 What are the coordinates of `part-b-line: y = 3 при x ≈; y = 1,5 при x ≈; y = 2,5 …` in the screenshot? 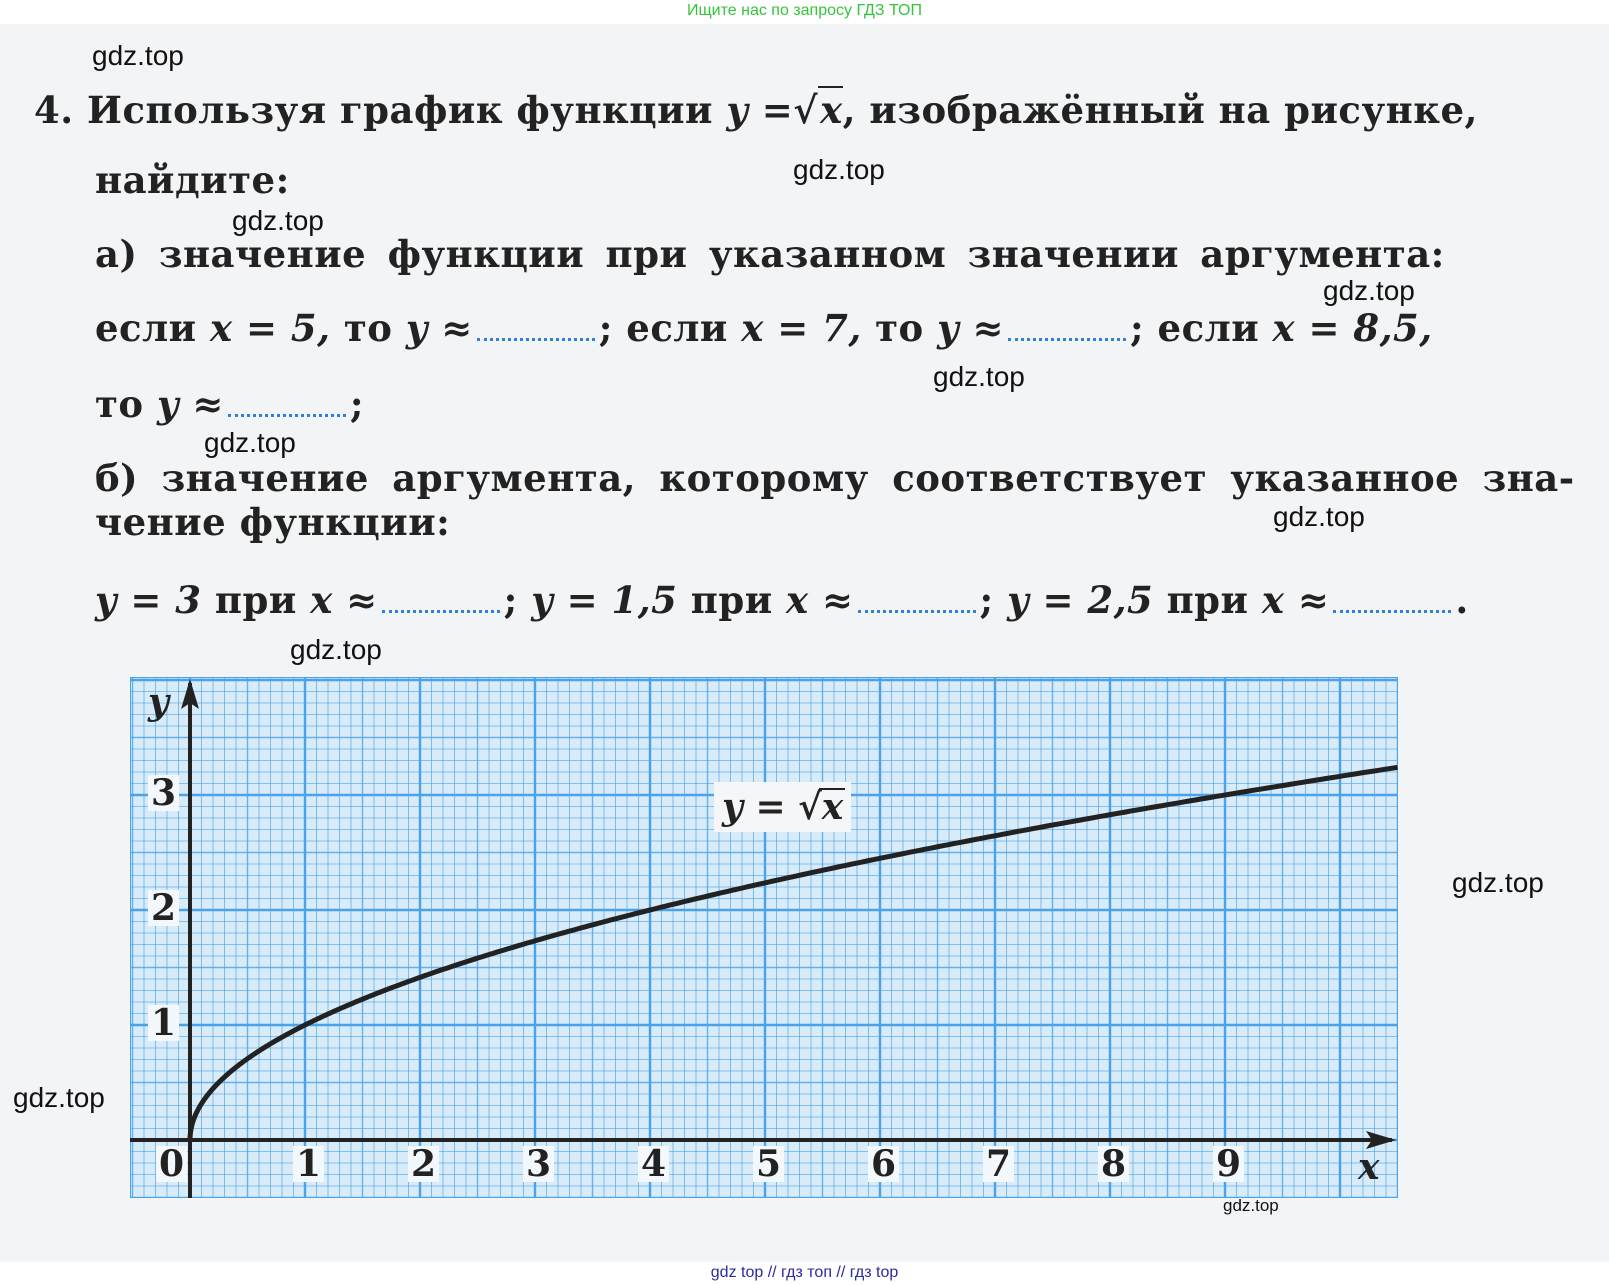 It's located at (782, 600).